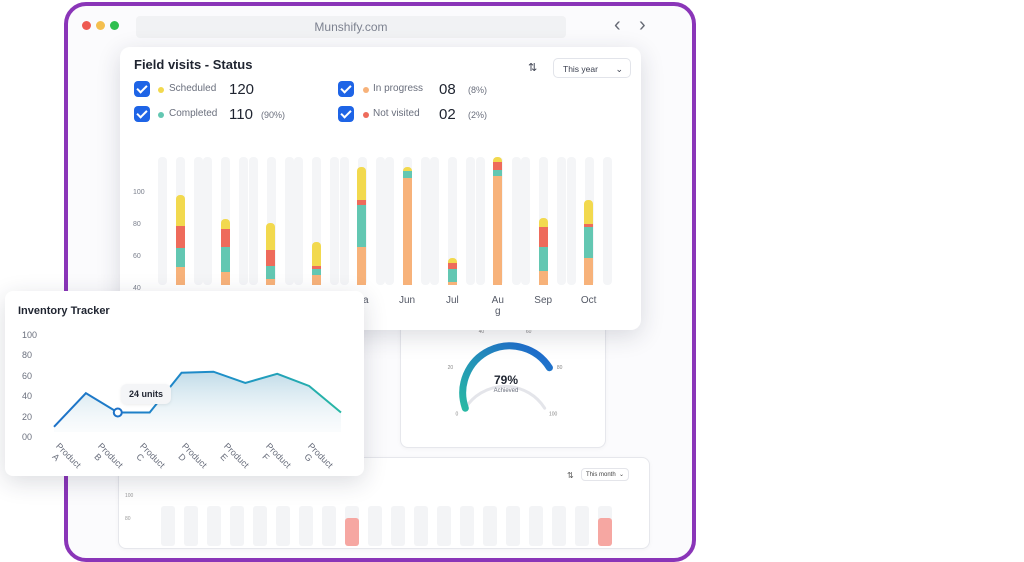 The height and width of the screenshot is (562, 1024). What do you see at coordinates (142, 114) in the screenshot?
I see `checkbox-completed` at bounding box center [142, 114].